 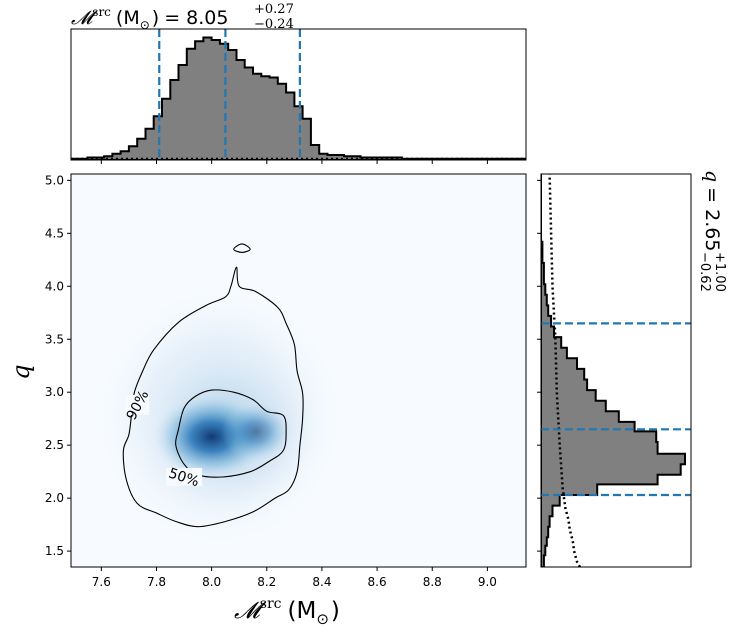 I want to click on mass-ratio-histogram, so click(x=613, y=370).